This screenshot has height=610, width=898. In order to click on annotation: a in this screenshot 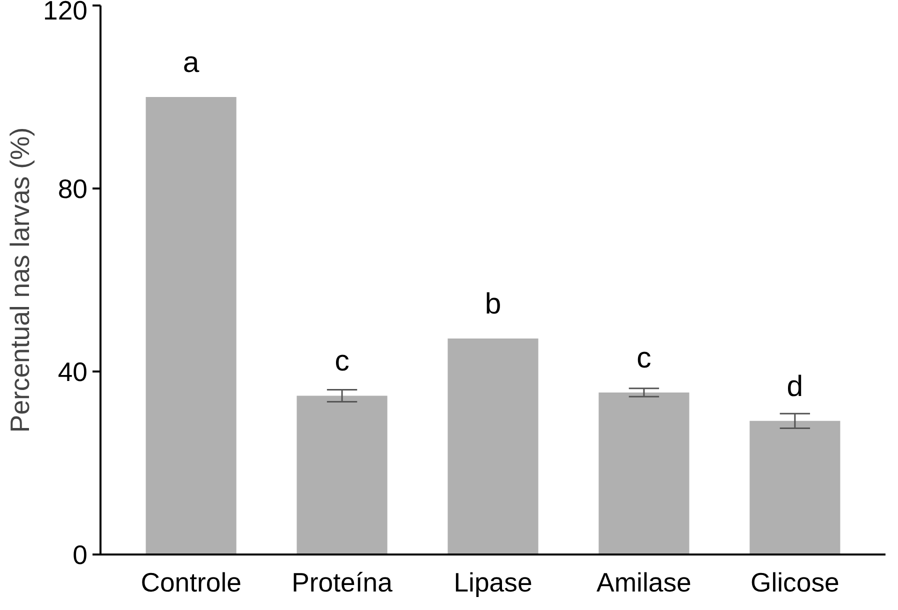, I will do `click(191, 62)`.